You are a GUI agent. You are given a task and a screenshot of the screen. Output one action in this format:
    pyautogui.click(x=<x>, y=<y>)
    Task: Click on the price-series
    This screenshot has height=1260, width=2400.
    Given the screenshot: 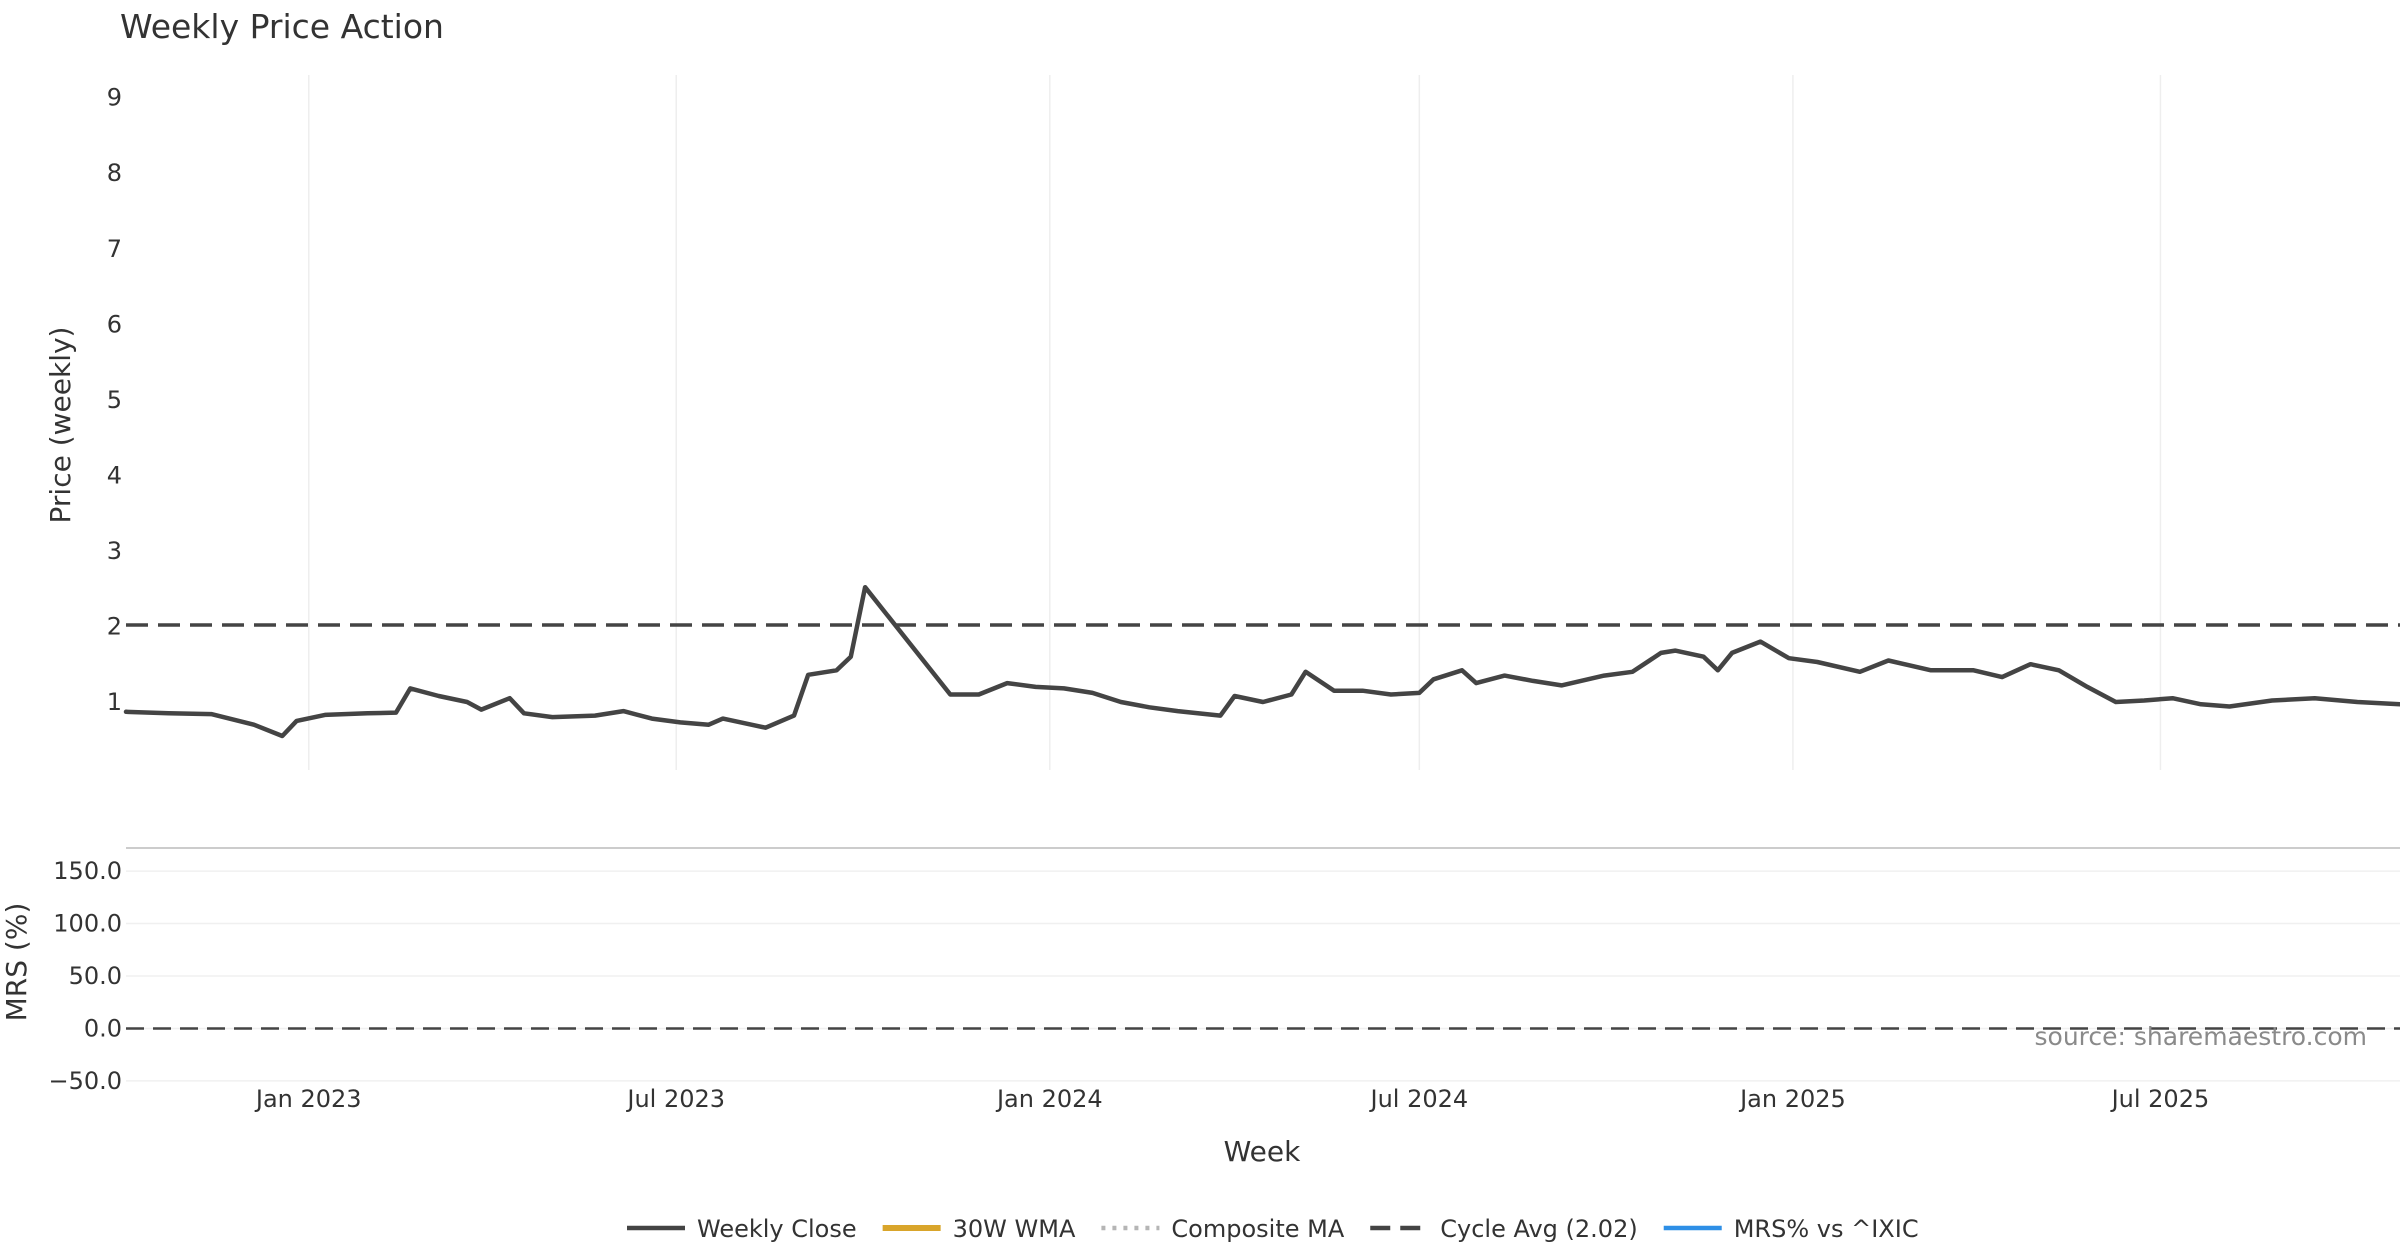 What is the action you would take?
    pyautogui.click(x=1261, y=661)
    